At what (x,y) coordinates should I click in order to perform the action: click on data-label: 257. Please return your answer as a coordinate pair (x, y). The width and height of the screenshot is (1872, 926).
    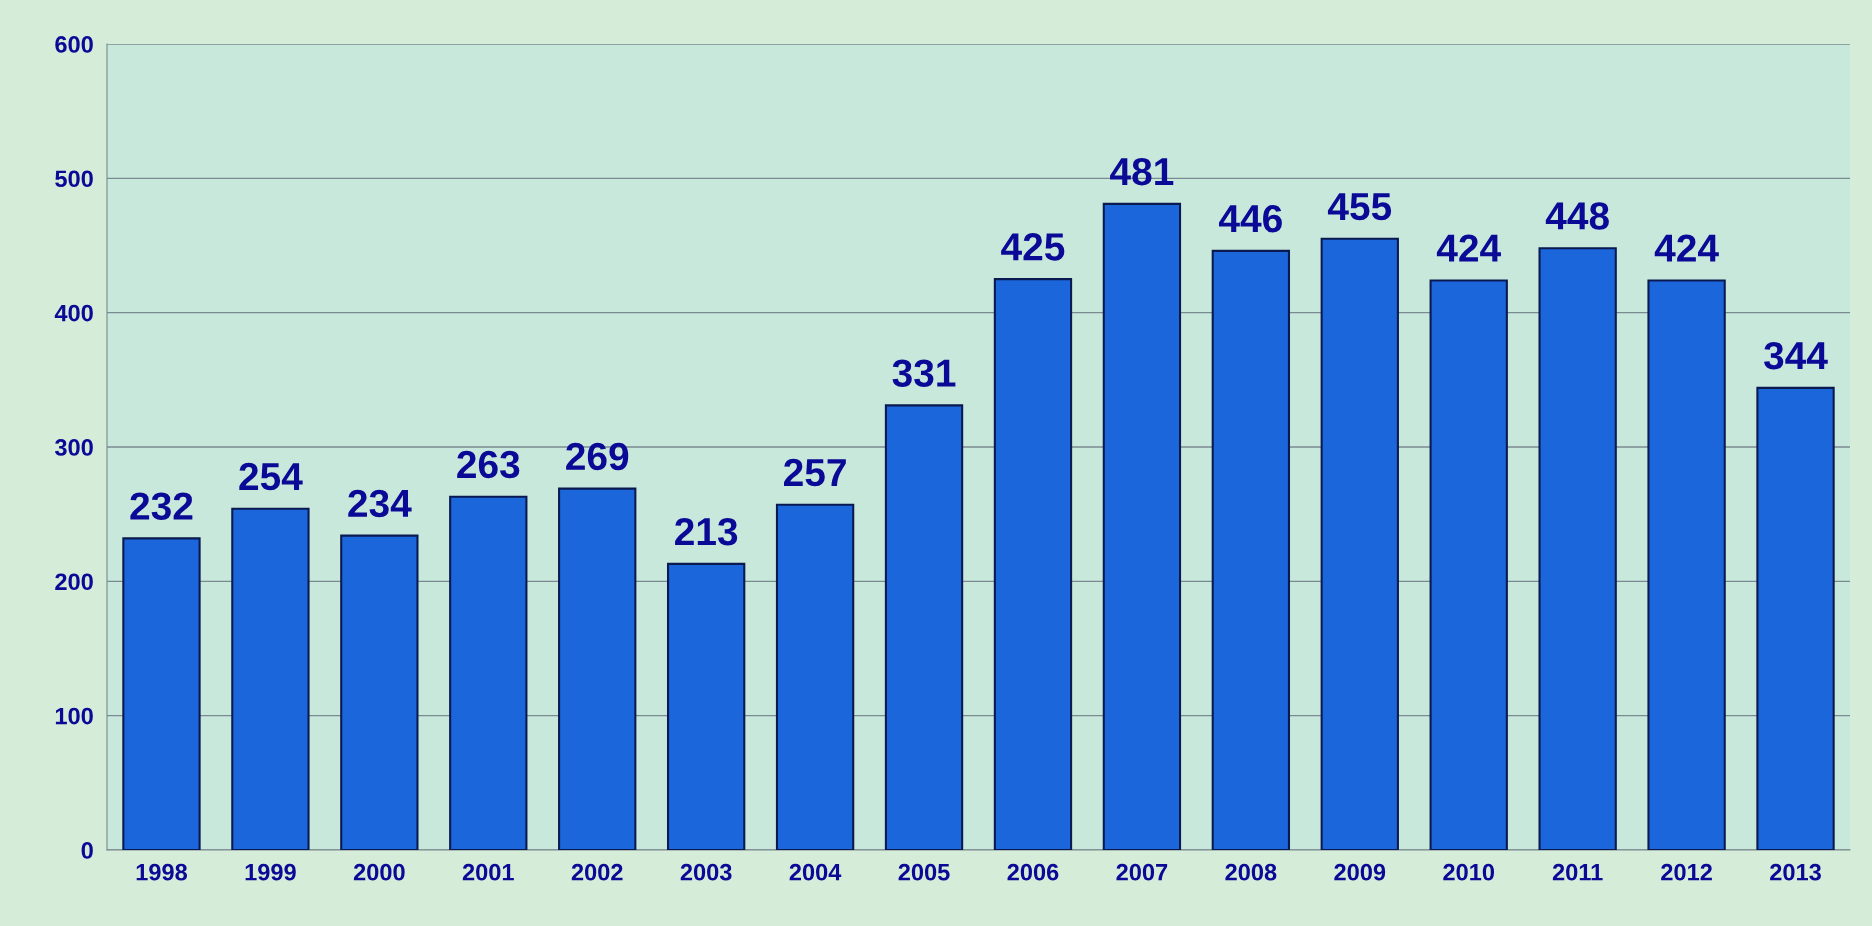
    Looking at the image, I should click on (815, 472).